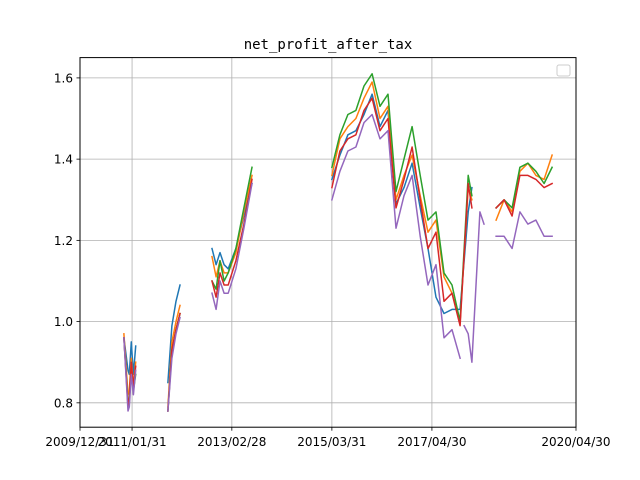  I want to click on y-tick-label: 1.4, so click(63, 160).